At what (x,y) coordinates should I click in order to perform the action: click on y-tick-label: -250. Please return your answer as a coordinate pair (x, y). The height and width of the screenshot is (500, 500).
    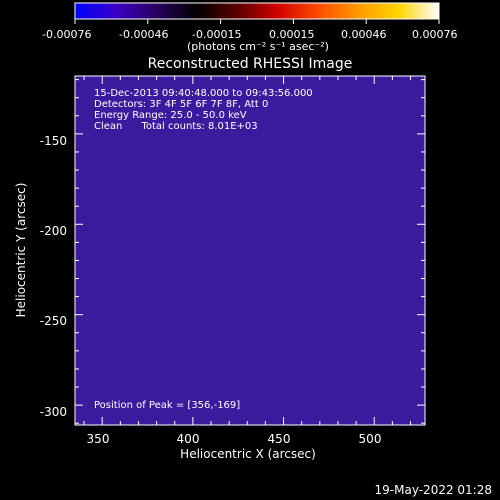
    Looking at the image, I should click on (53, 321).